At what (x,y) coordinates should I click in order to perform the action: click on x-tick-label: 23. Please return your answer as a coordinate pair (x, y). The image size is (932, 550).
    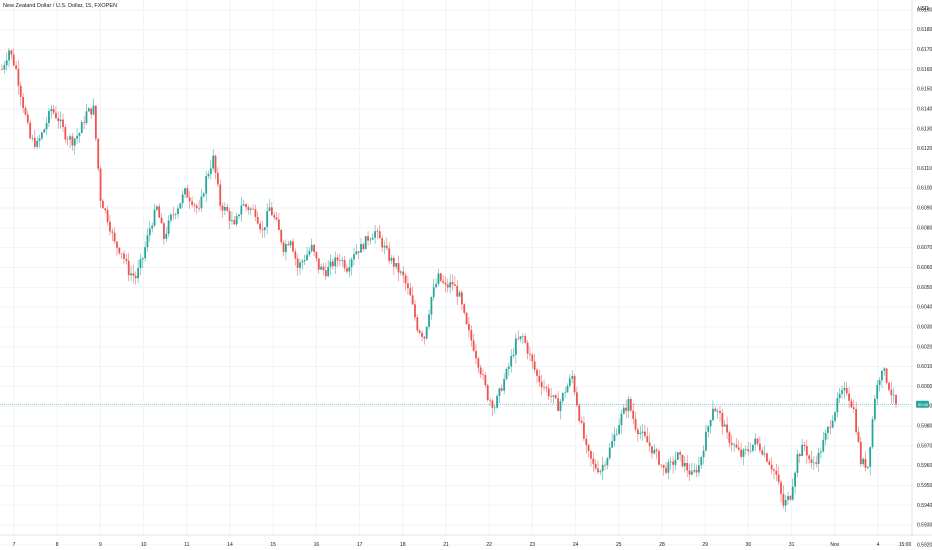
    Looking at the image, I should click on (533, 545).